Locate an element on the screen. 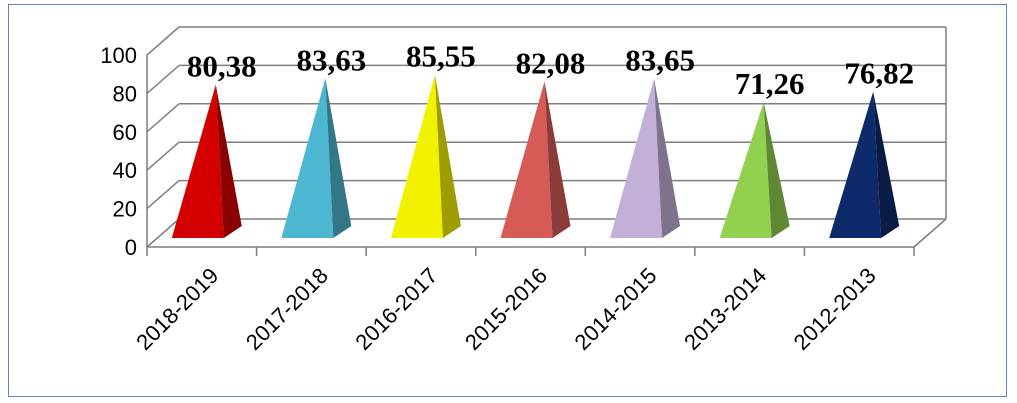  y-tick-label: 0 is located at coordinates (131, 247).